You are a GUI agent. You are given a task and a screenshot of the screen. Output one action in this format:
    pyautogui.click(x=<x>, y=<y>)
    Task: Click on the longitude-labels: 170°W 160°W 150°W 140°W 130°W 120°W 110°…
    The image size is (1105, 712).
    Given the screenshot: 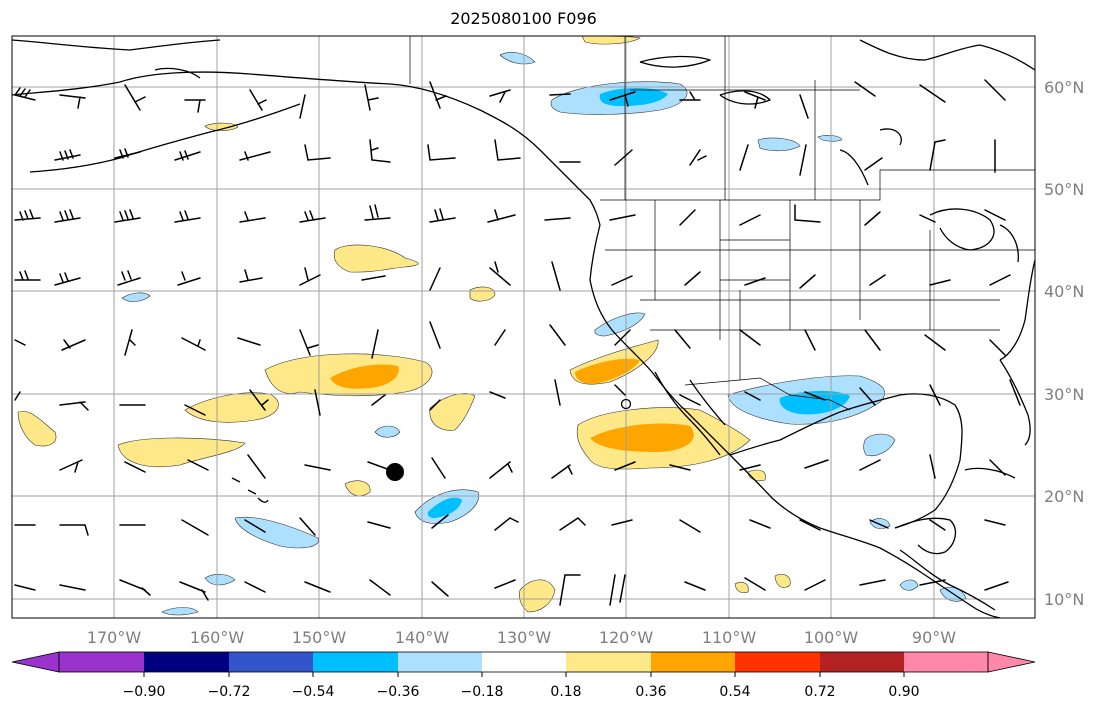 What is the action you would take?
    pyautogui.click(x=521, y=637)
    